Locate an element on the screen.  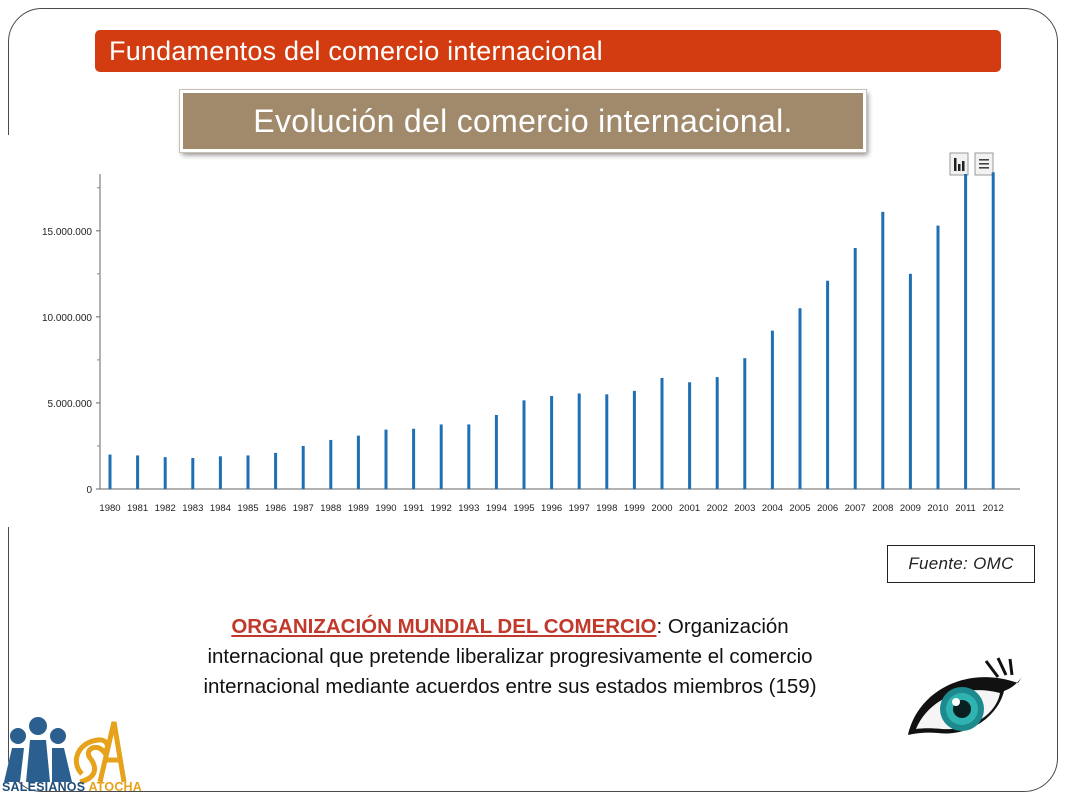
description-line1: : Organización is located at coordinates (722, 626).